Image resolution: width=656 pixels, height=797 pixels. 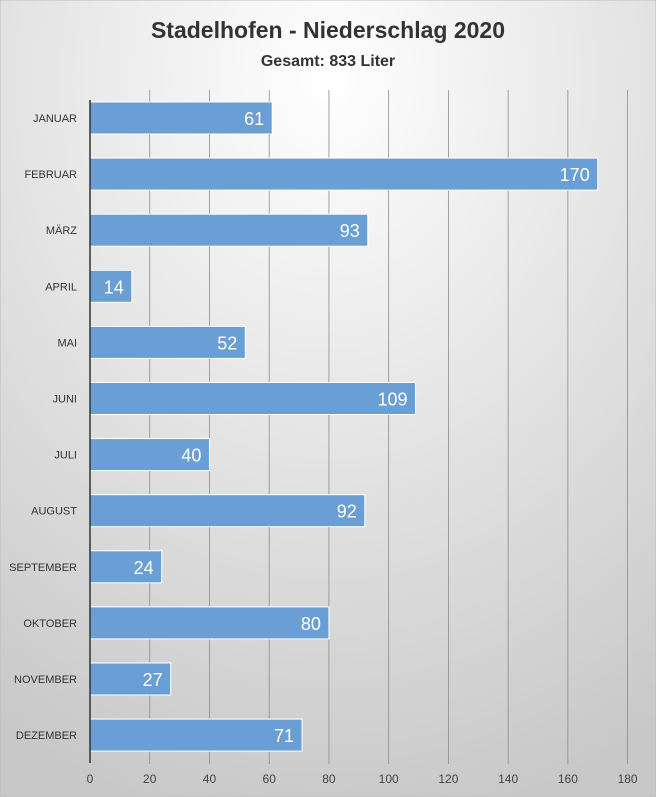 What do you see at coordinates (114, 287) in the screenshot?
I see `data-label: 14` at bounding box center [114, 287].